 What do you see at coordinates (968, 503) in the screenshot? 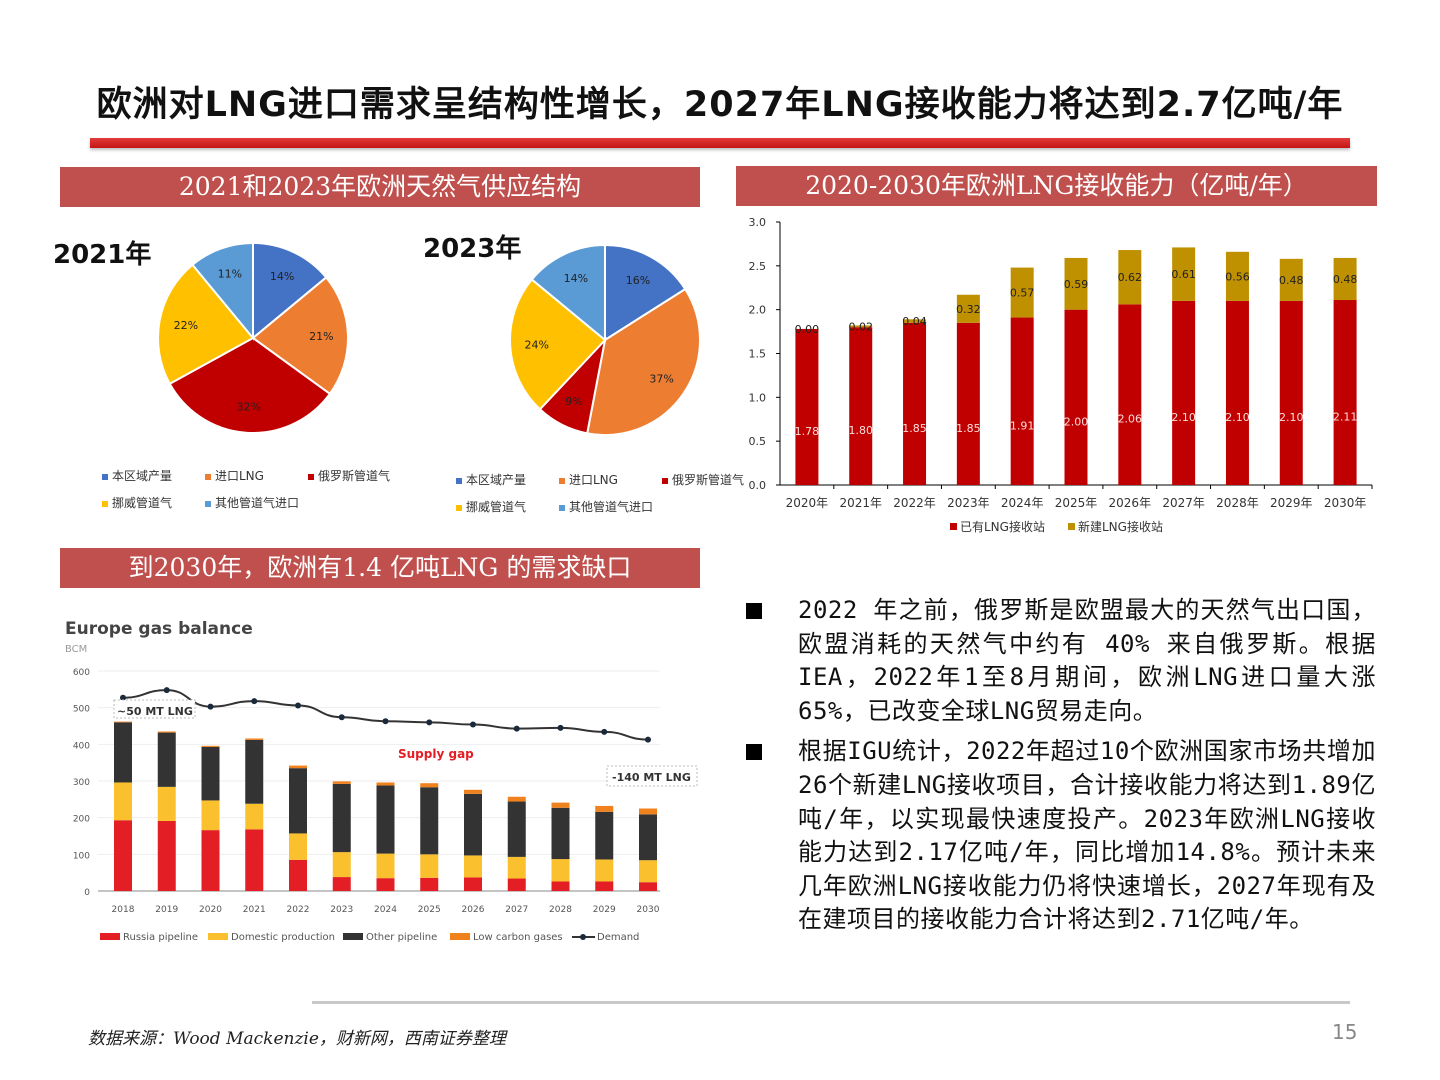
I see `x-tick-label: 2023年` at bounding box center [968, 503].